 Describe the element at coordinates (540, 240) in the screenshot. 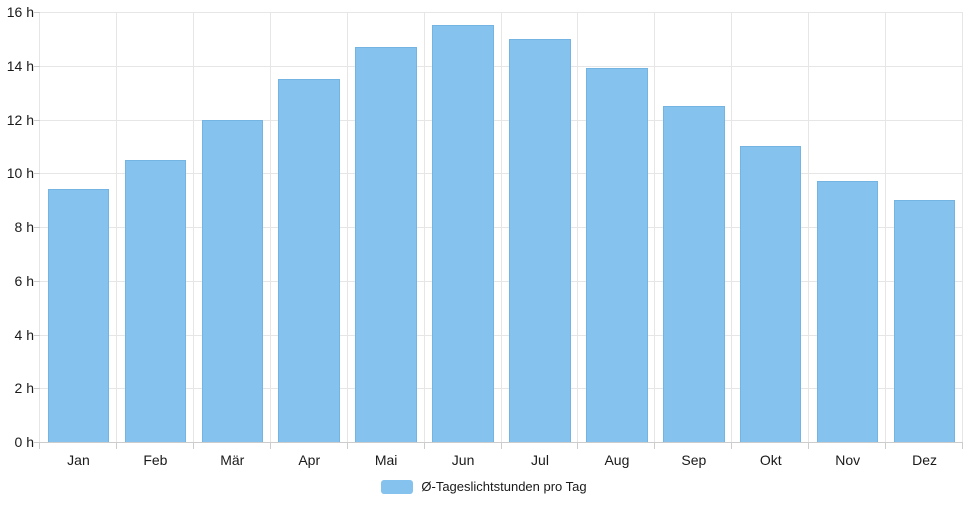

I see `bar-jul` at that location.